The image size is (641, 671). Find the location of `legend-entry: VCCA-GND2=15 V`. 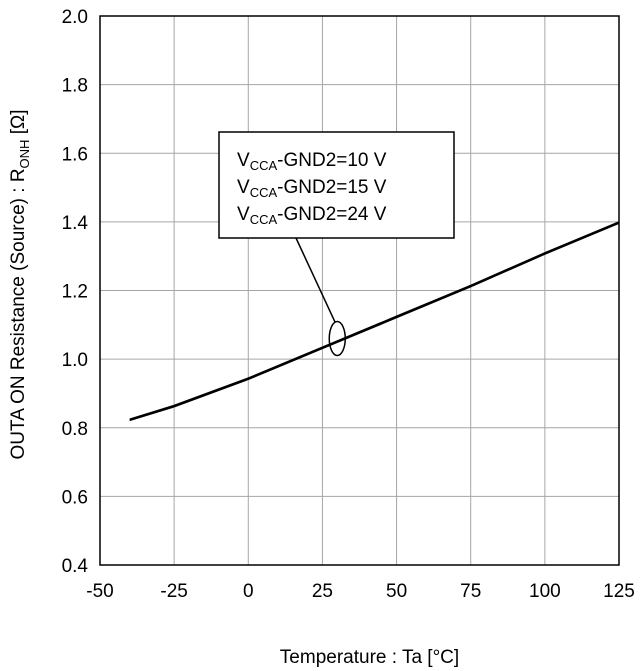

legend-entry: VCCA-GND2=15 V is located at coordinates (312, 188).